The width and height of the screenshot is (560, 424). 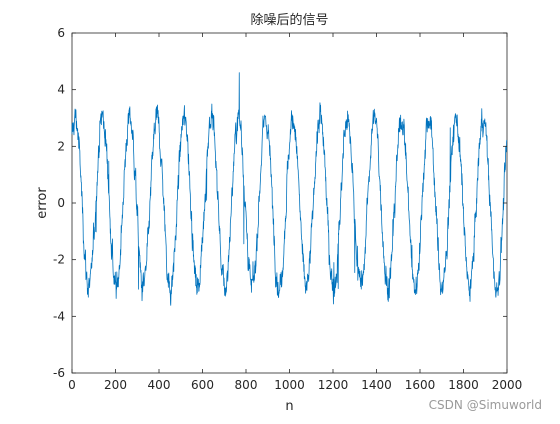 I want to click on y-tick-label: 4, so click(x=61, y=90).